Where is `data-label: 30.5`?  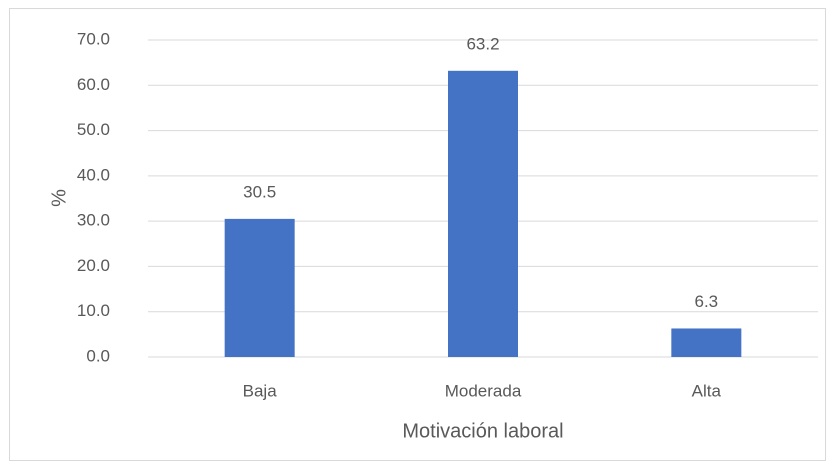 data-label: 30.5 is located at coordinates (259, 191).